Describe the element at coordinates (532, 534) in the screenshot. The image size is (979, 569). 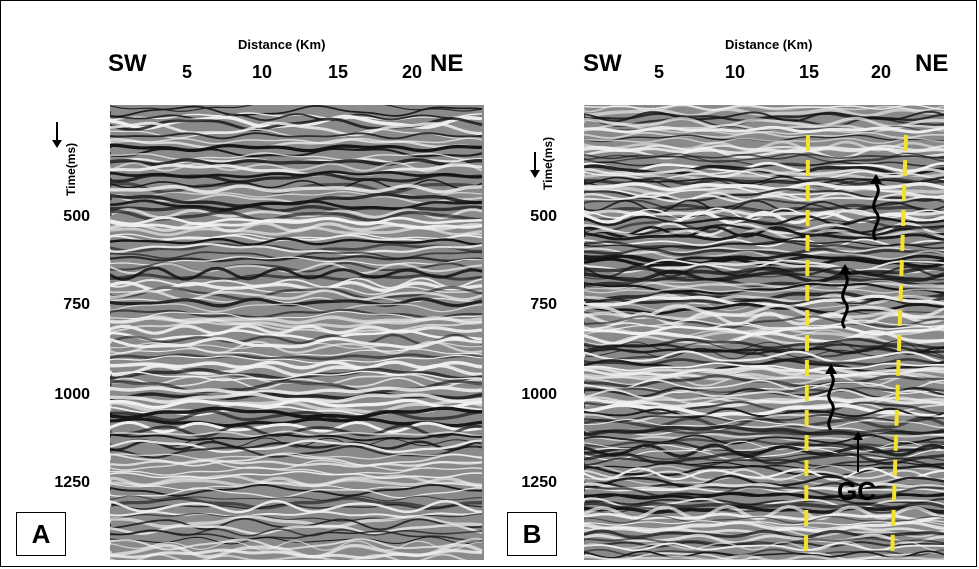
I see `panel-tag-b: B` at that location.